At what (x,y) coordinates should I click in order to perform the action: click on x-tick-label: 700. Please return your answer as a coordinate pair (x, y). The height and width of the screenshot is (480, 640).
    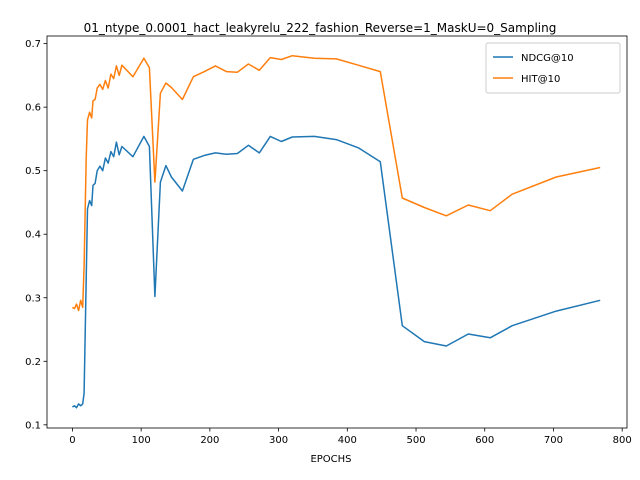
    Looking at the image, I should click on (553, 440).